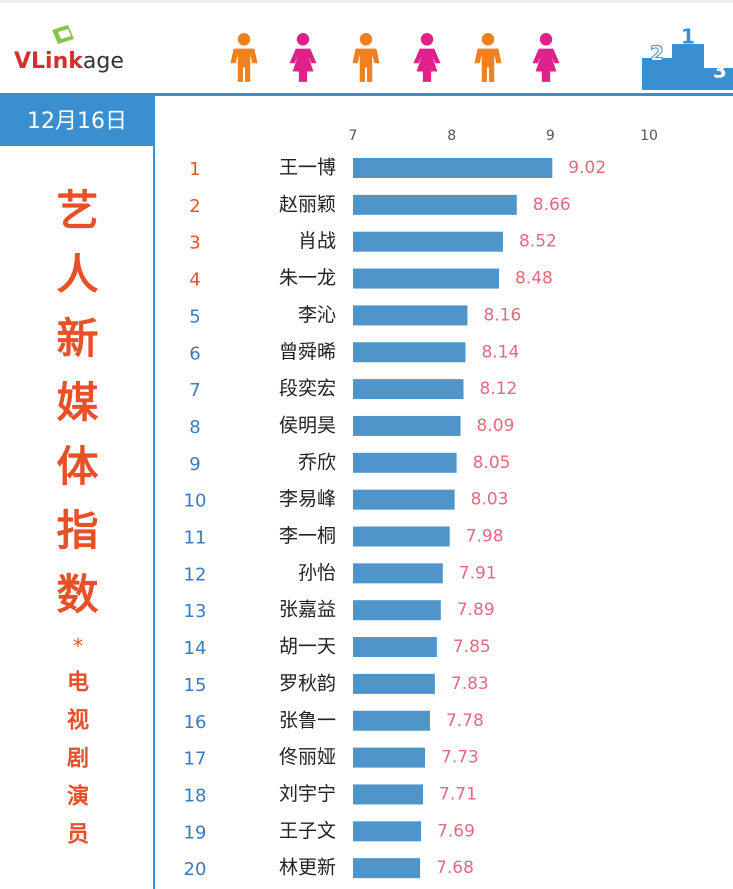 The image size is (733, 889). What do you see at coordinates (194, 280) in the screenshot?
I see `rank: 4` at bounding box center [194, 280].